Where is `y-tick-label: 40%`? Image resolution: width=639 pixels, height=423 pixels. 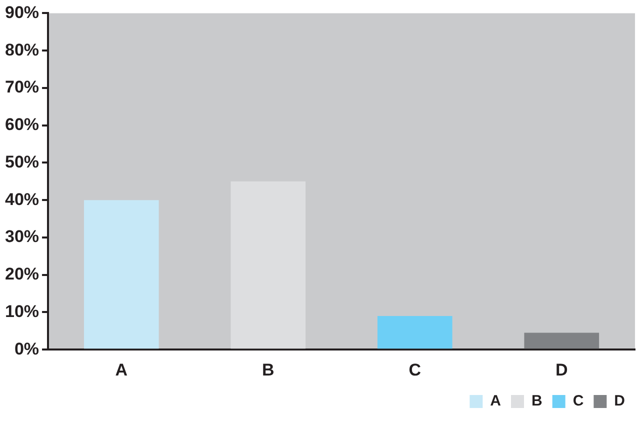
y-tick-label: 40% is located at coordinates (22, 199).